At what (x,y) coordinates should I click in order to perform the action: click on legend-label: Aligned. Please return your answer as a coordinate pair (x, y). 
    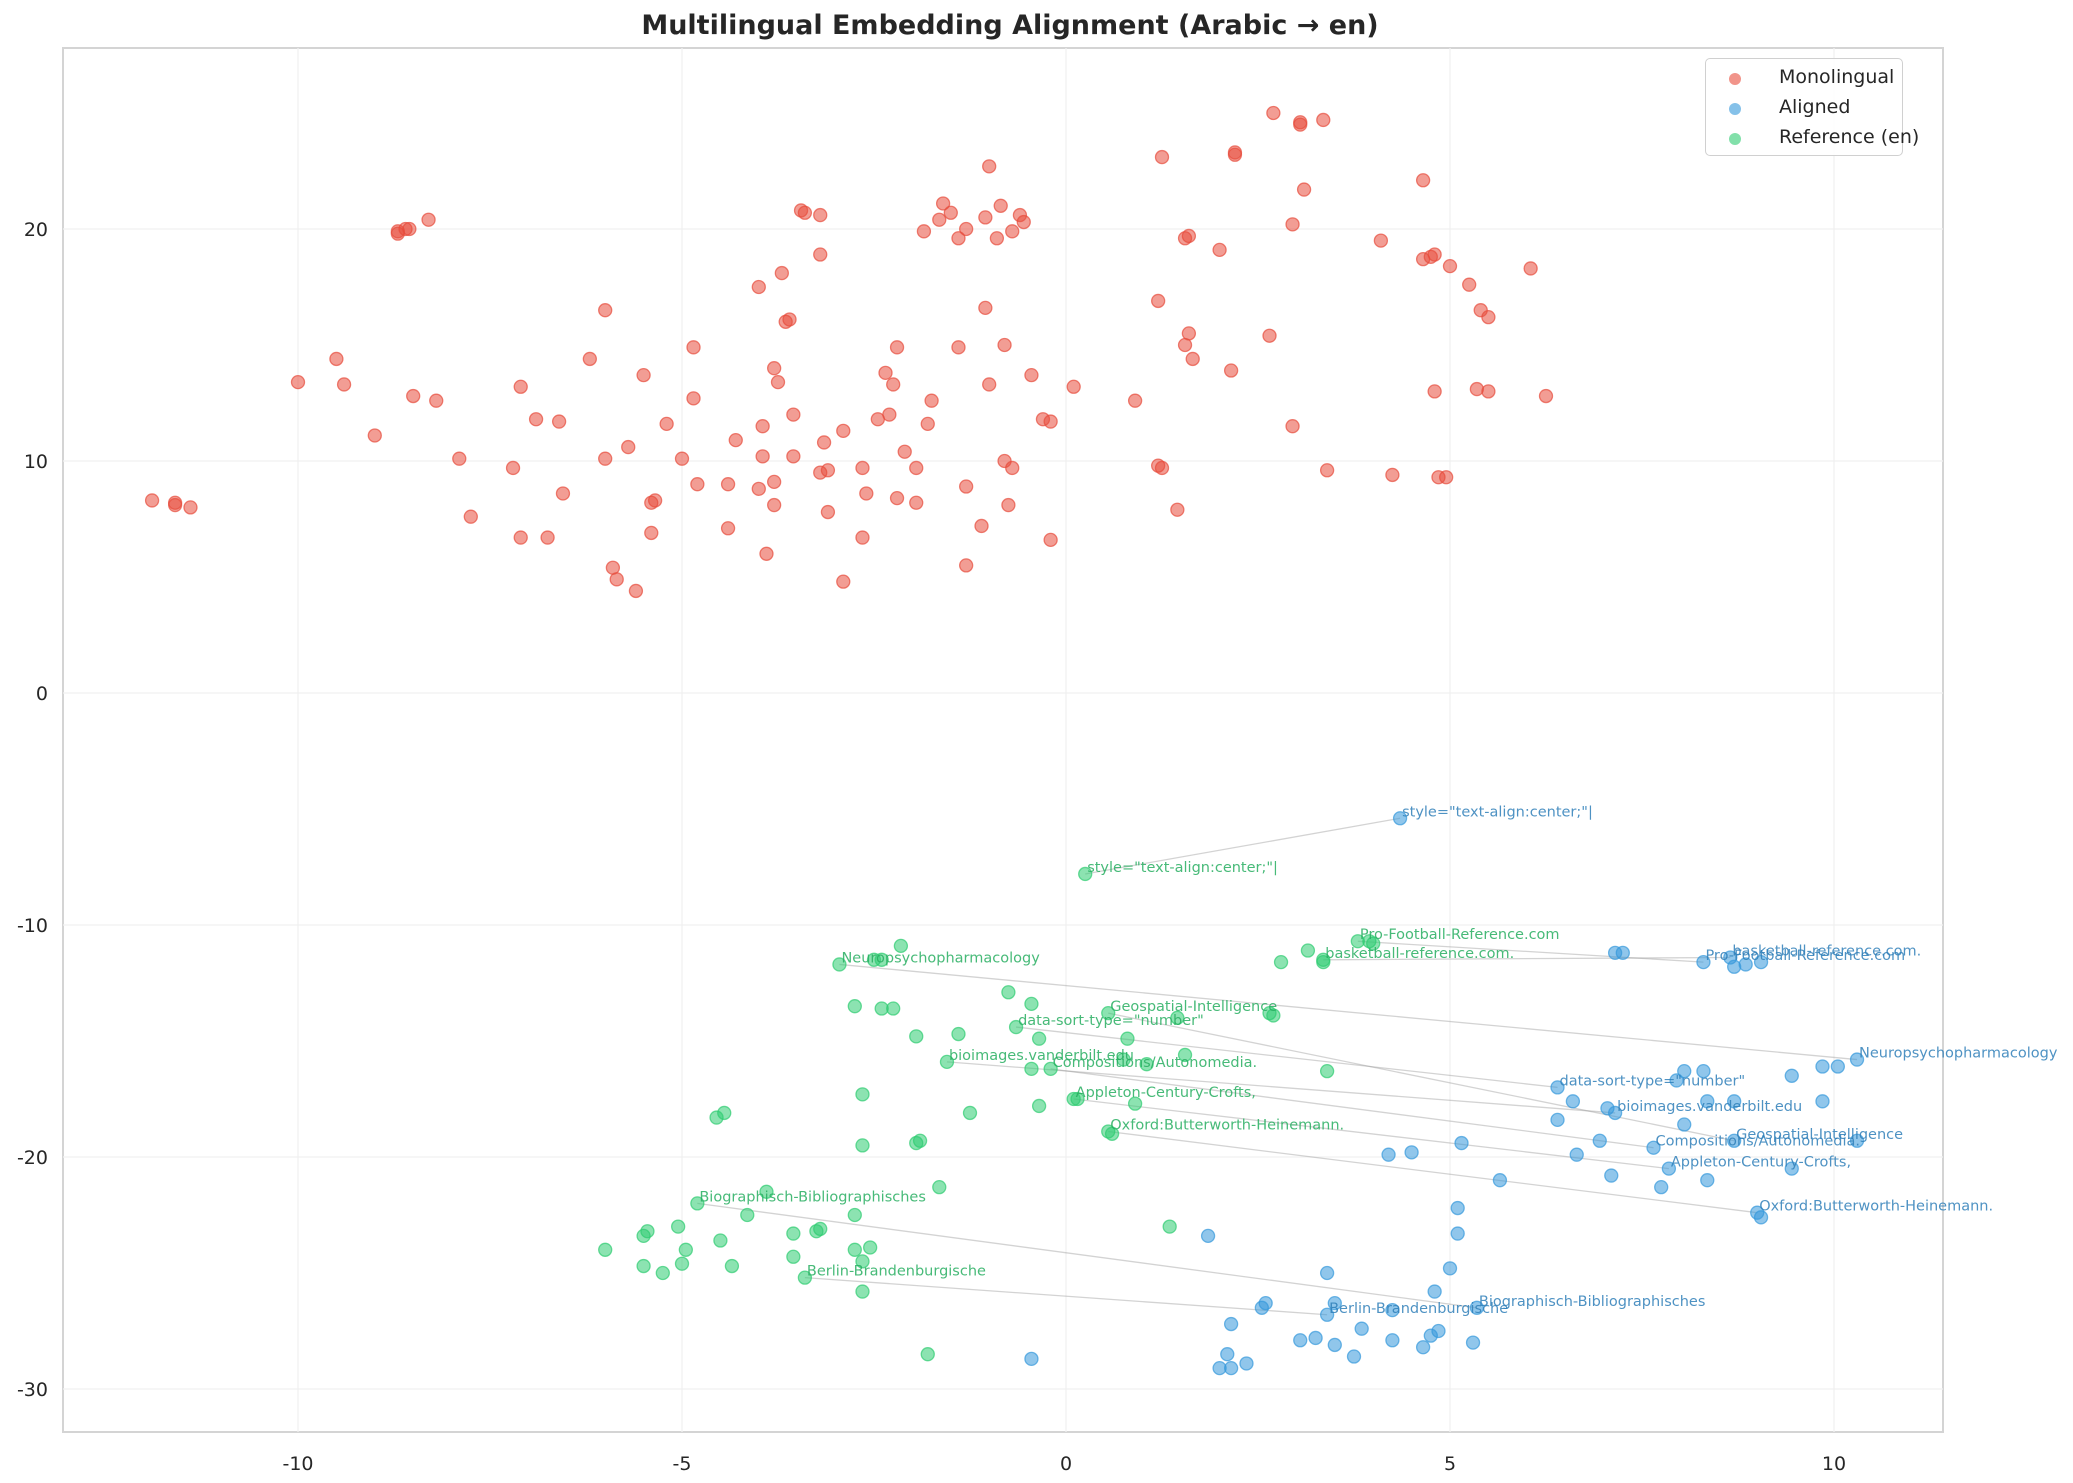
    Looking at the image, I should click on (1815, 107).